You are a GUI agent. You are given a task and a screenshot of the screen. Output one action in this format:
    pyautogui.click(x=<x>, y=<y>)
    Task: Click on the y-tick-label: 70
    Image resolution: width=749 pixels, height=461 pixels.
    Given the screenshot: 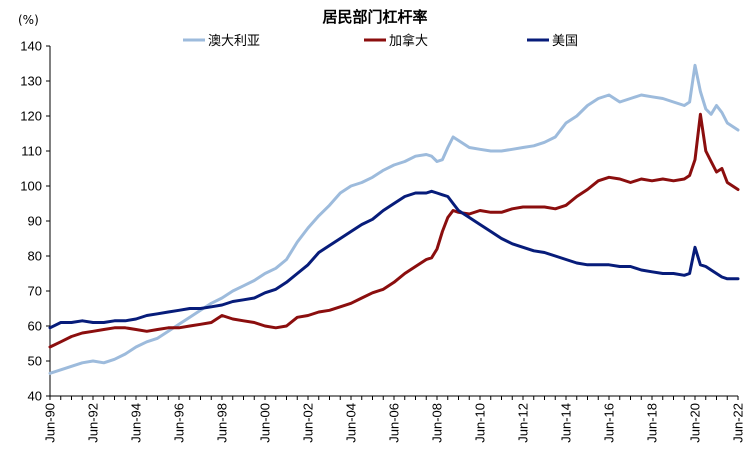 What is the action you would take?
    pyautogui.click(x=35, y=291)
    